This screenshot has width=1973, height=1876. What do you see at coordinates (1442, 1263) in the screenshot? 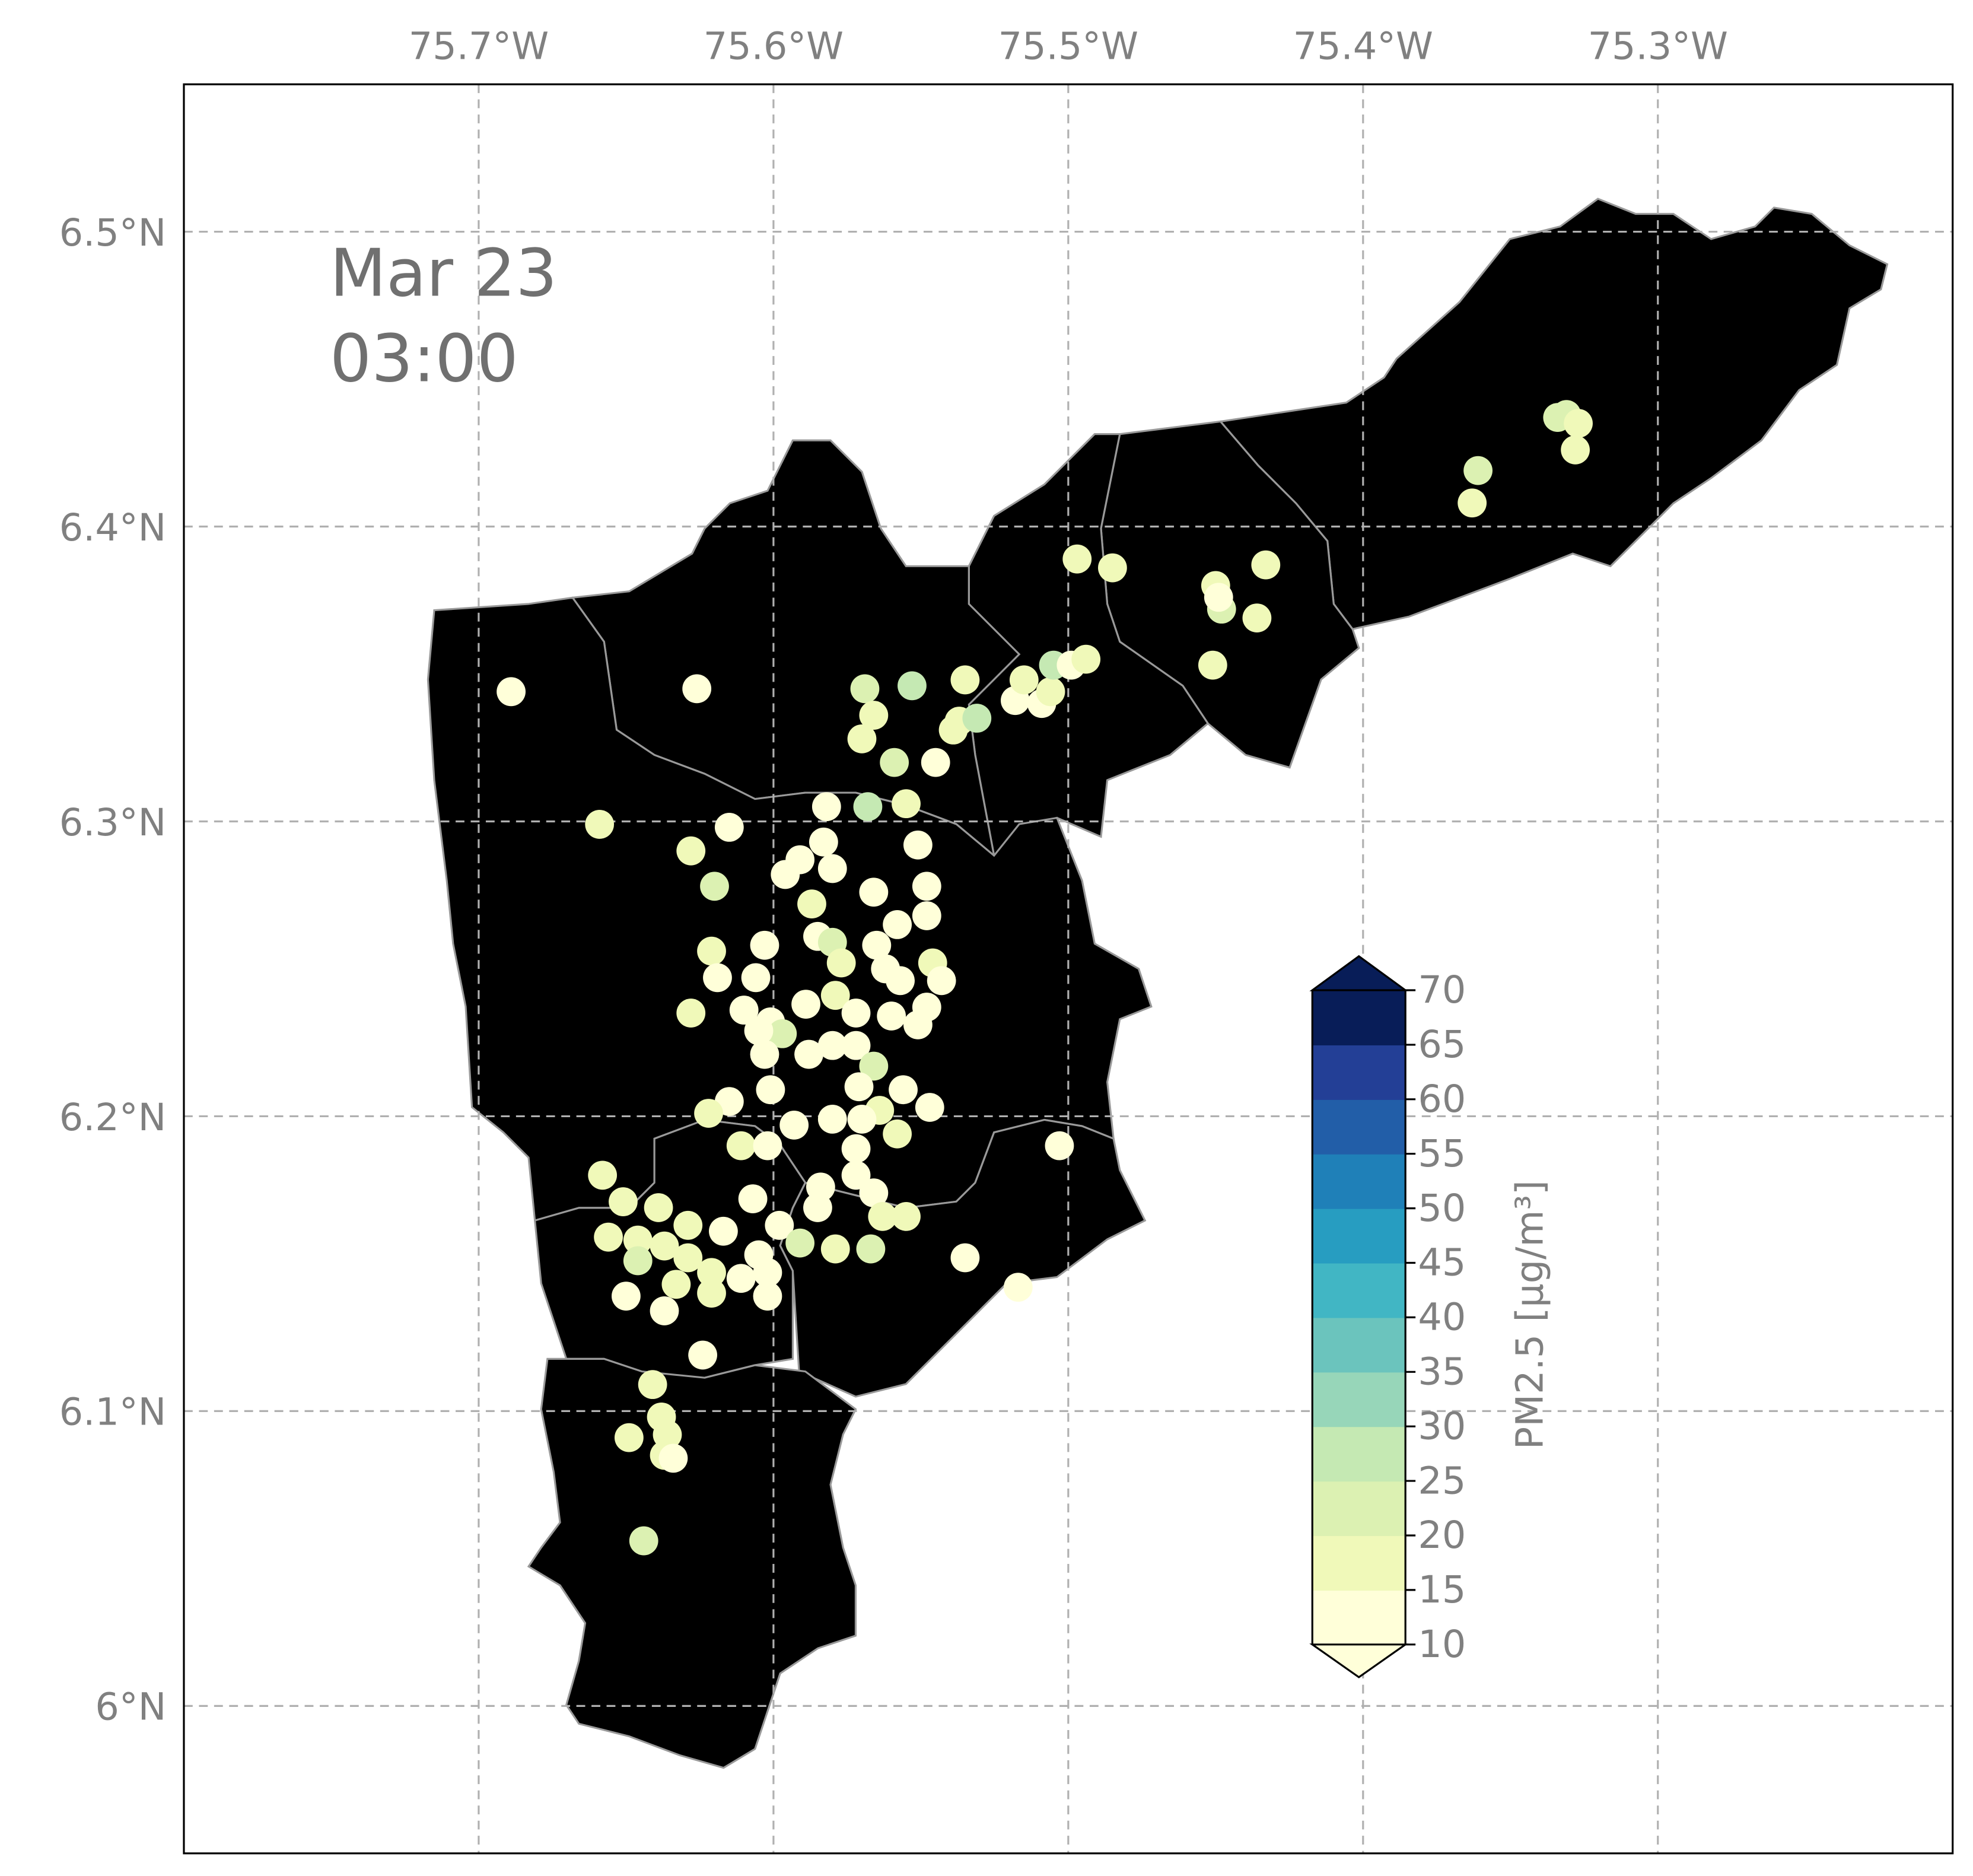
I see `colorbar-tick-label: 45` at bounding box center [1442, 1263].